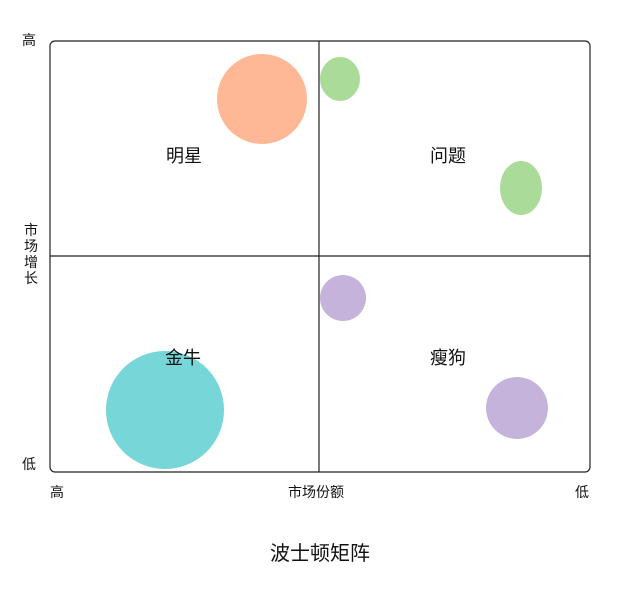 This screenshot has width=640, height=596. I want to click on question-bubble-large, so click(521, 188).